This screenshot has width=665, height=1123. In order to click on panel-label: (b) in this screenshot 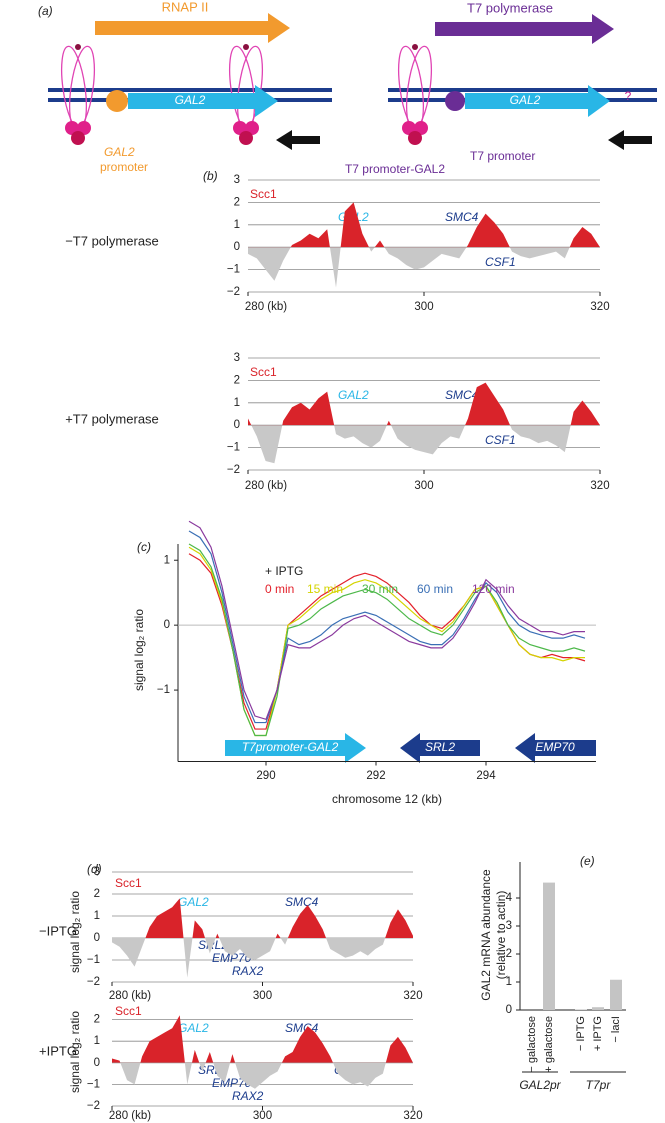, I will do `click(210, 176)`.